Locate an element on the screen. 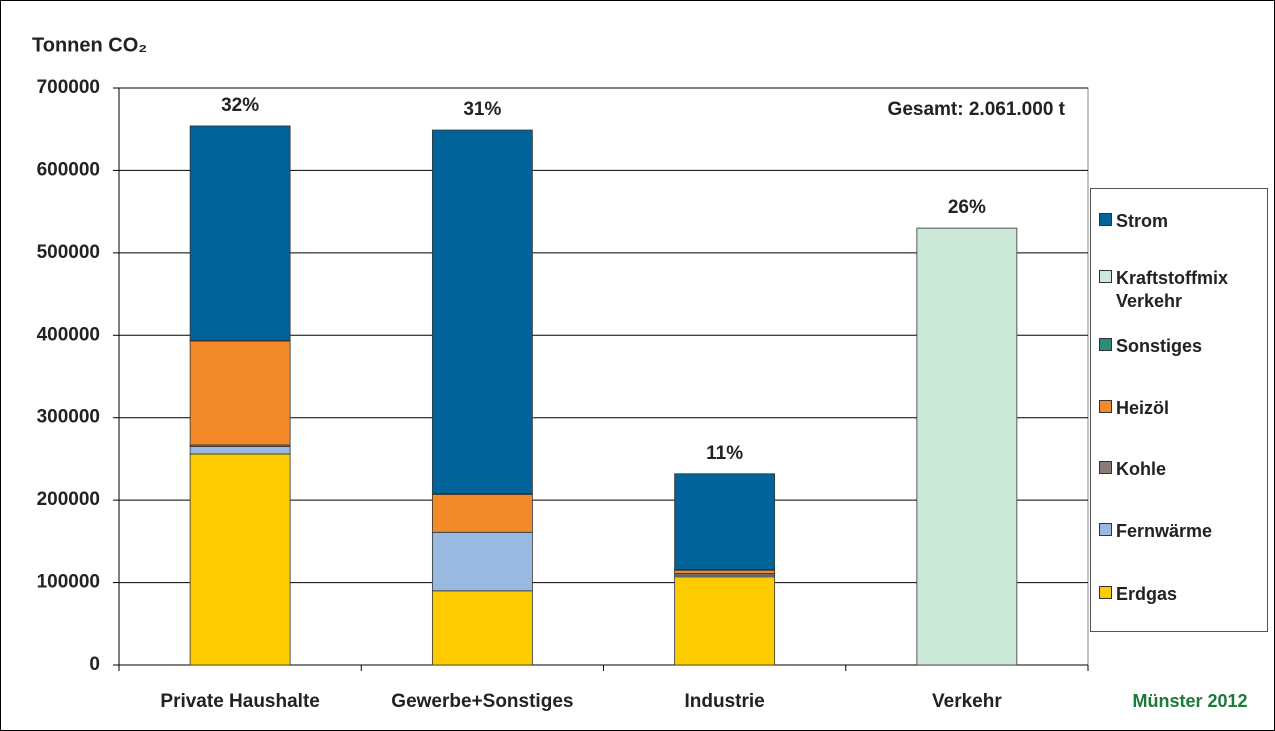 The height and width of the screenshot is (731, 1275). legend-item: Kraftstoffmix Verkehr is located at coordinates (1181, 290).